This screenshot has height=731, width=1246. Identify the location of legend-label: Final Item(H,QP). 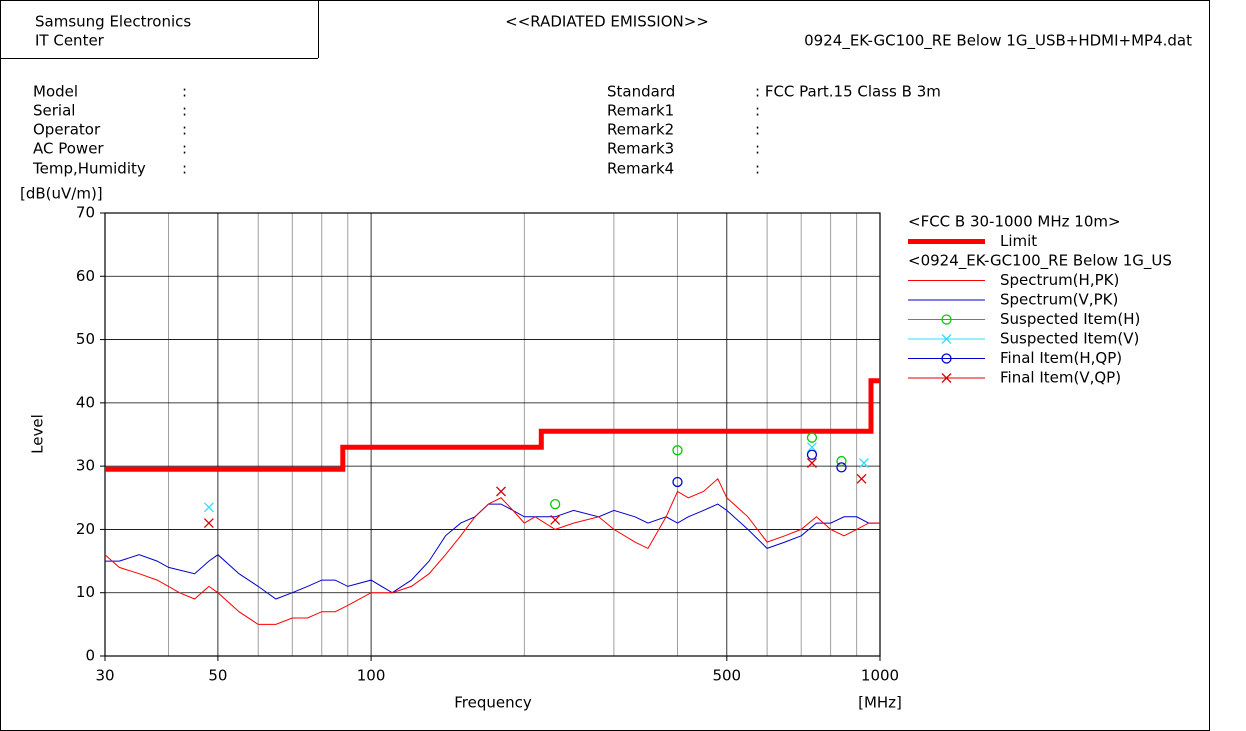
(1061, 358).